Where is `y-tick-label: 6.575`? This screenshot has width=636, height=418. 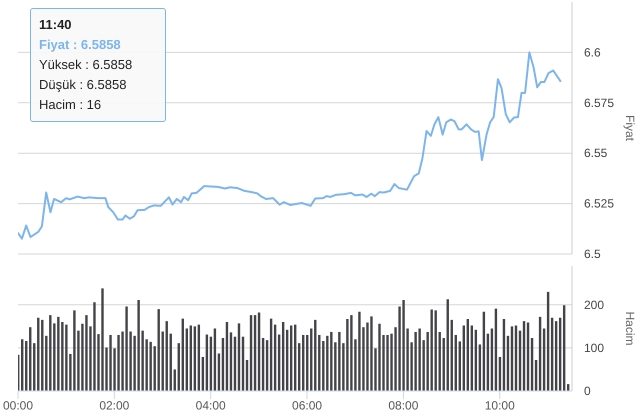 y-tick-label: 6.575 is located at coordinates (599, 103).